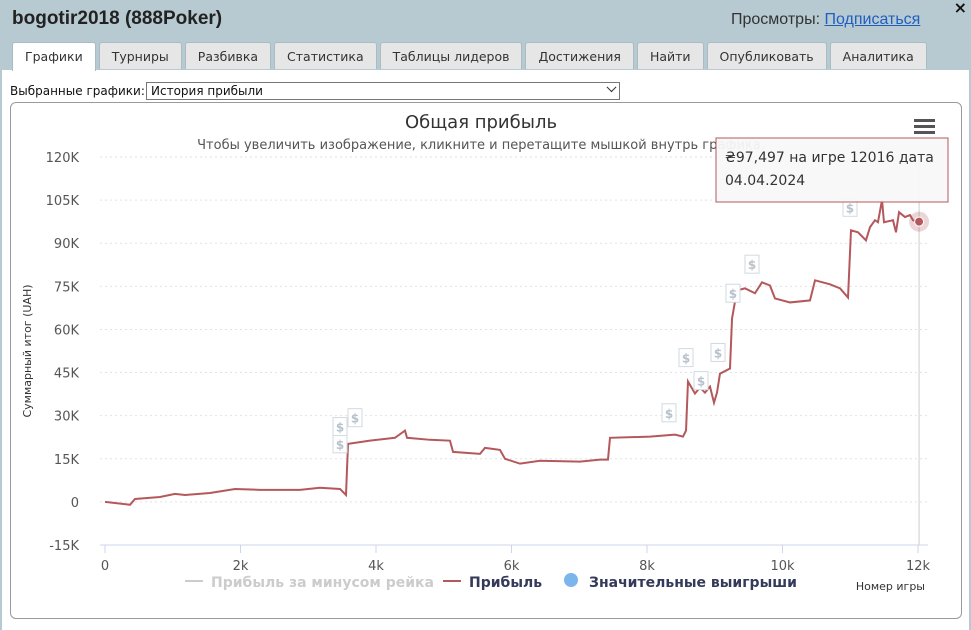  What do you see at coordinates (693, 583) in the screenshot?
I see `legend-label: Значительные выигрыши` at bounding box center [693, 583].